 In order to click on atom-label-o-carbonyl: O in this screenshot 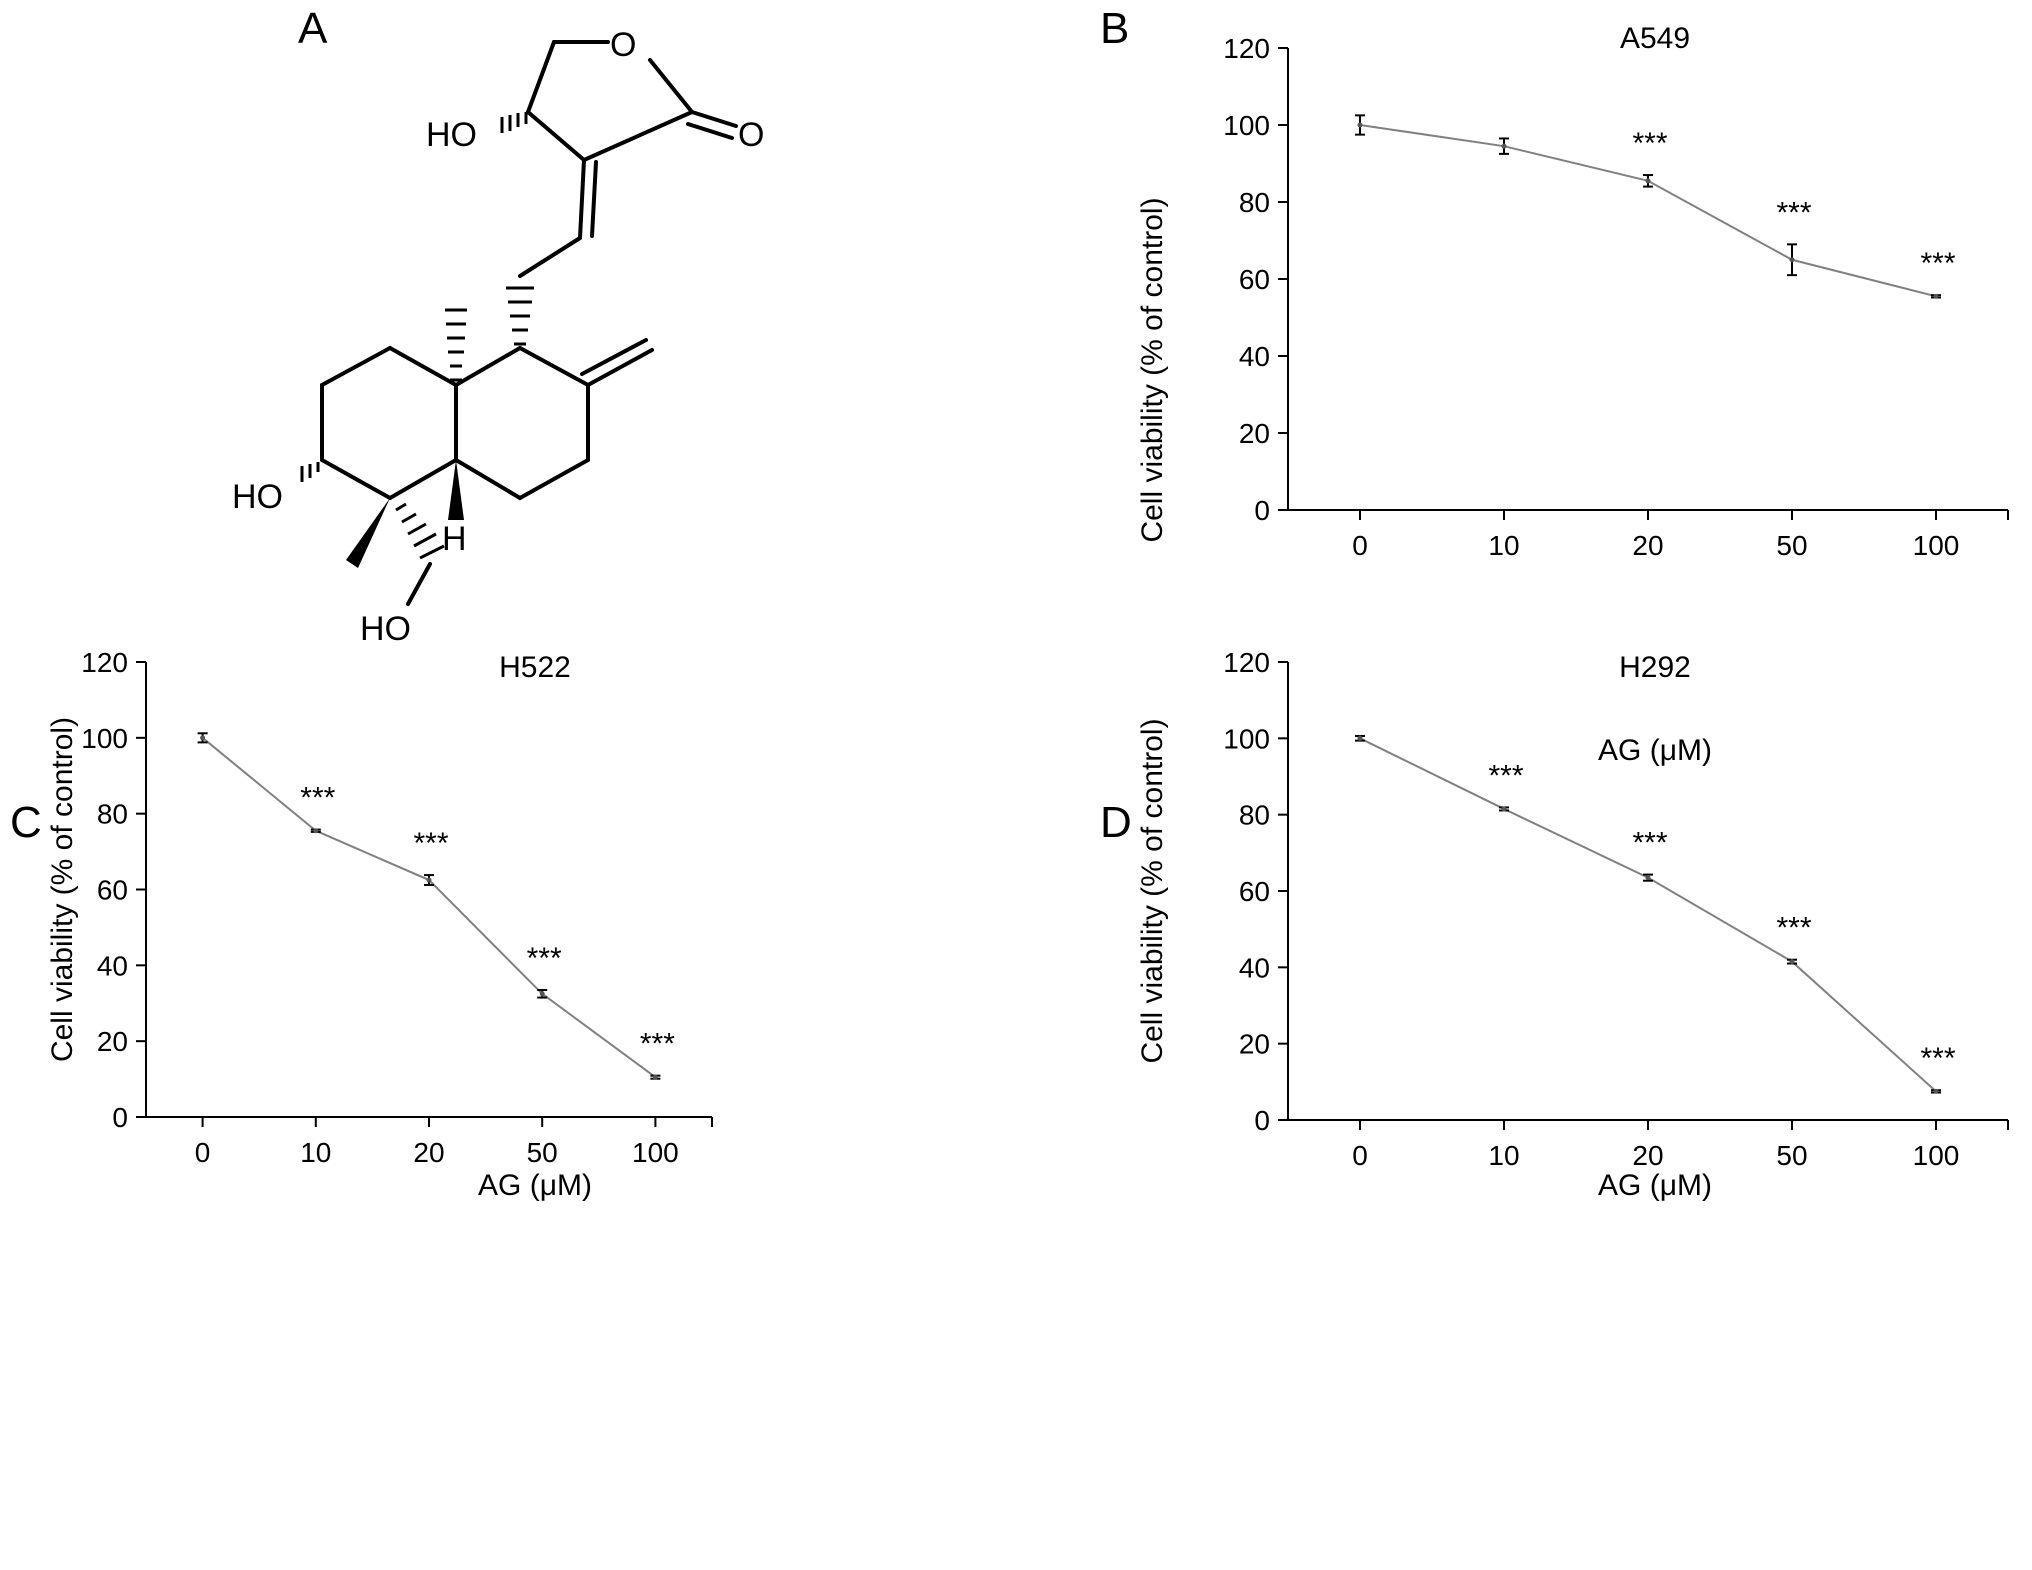, I will do `click(751, 135)`.